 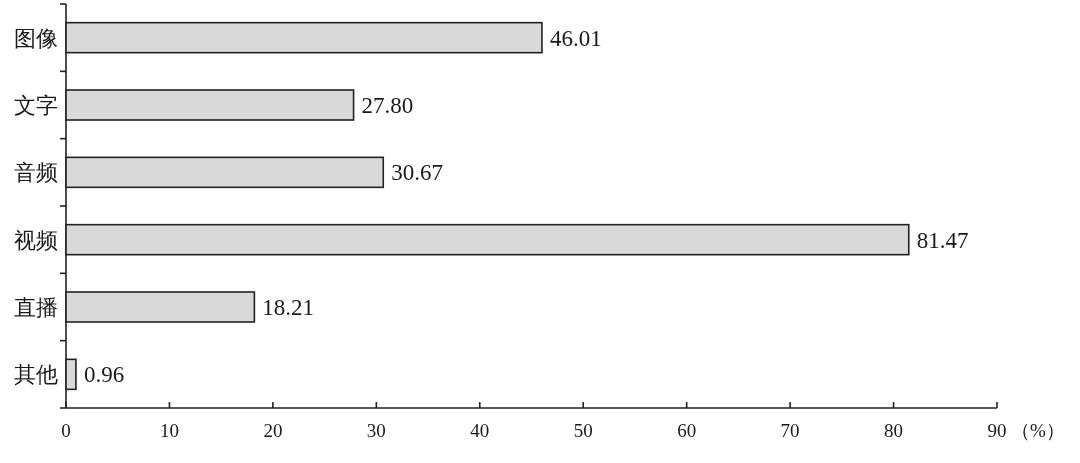 I want to click on y-tick-label: 直播, so click(x=36, y=307).